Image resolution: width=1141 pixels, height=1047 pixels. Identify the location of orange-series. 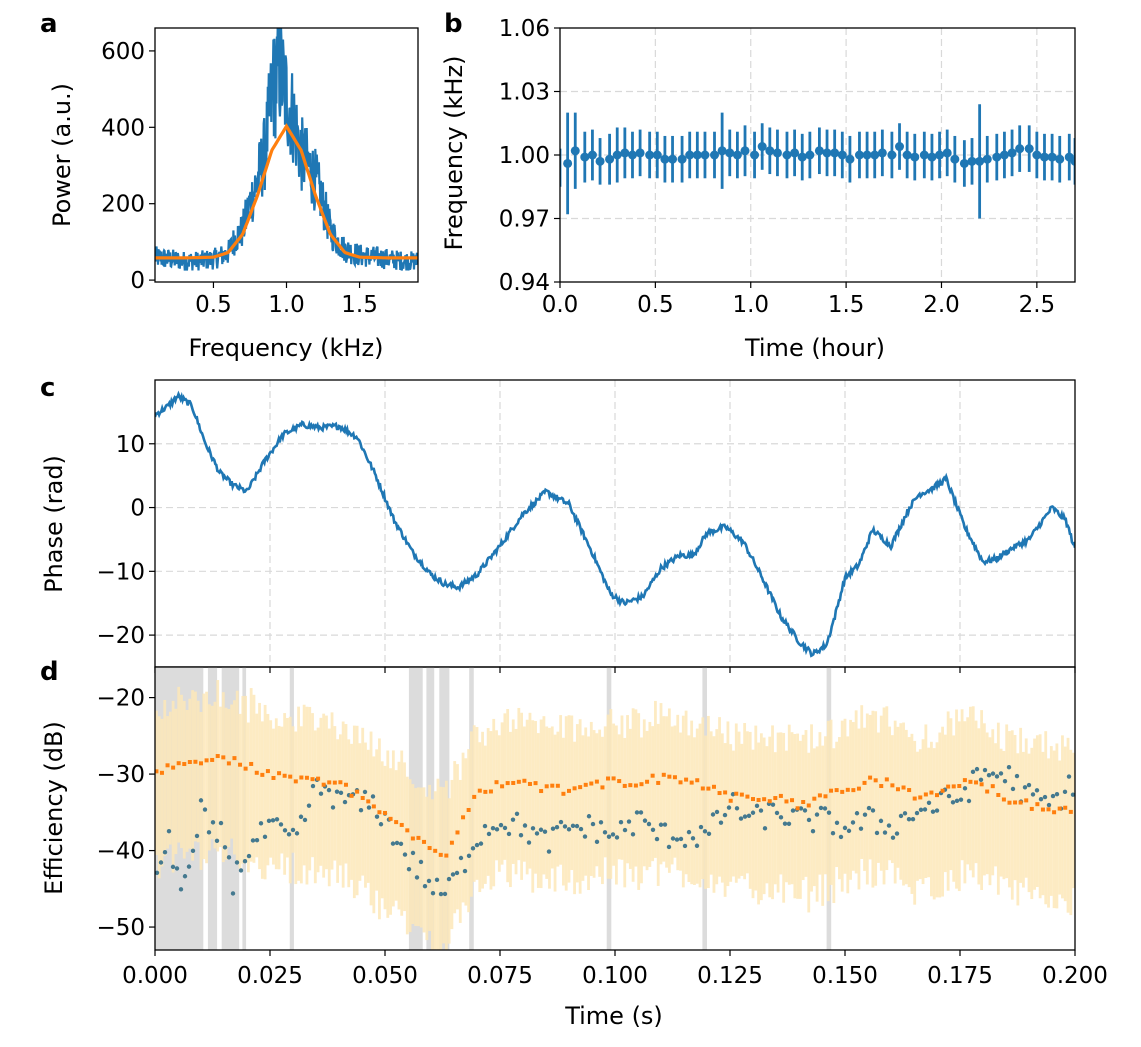
(614, 806).